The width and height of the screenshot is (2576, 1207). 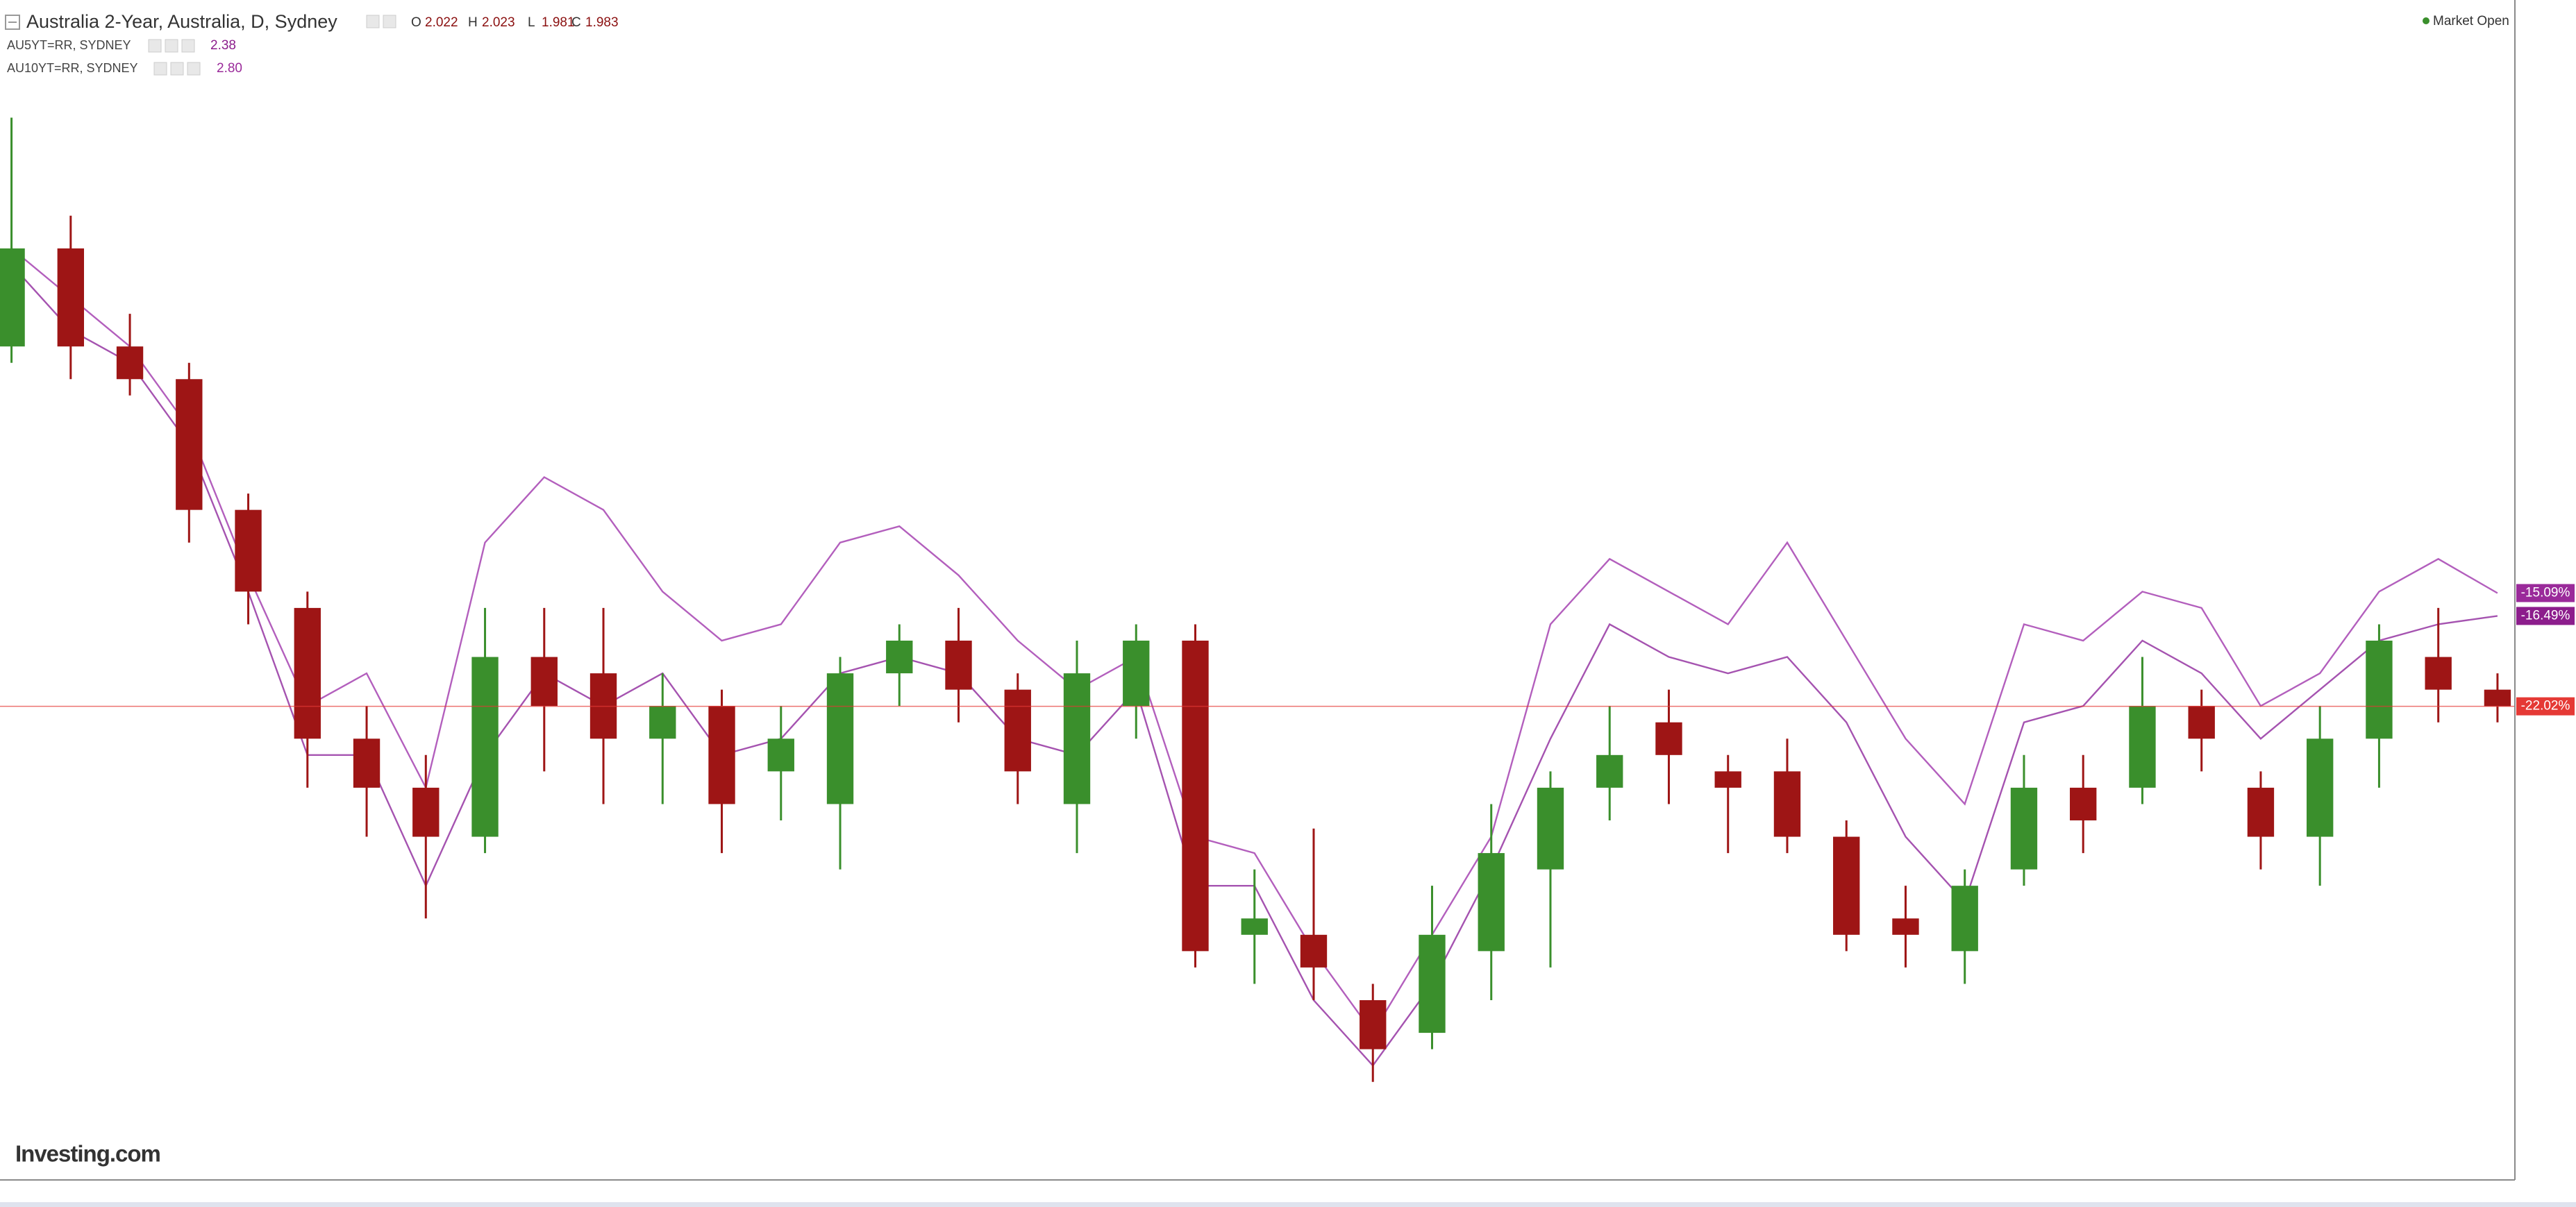 I want to click on chart-title: Australia 2-Year, Australia, D, Sydney, so click(x=181, y=21).